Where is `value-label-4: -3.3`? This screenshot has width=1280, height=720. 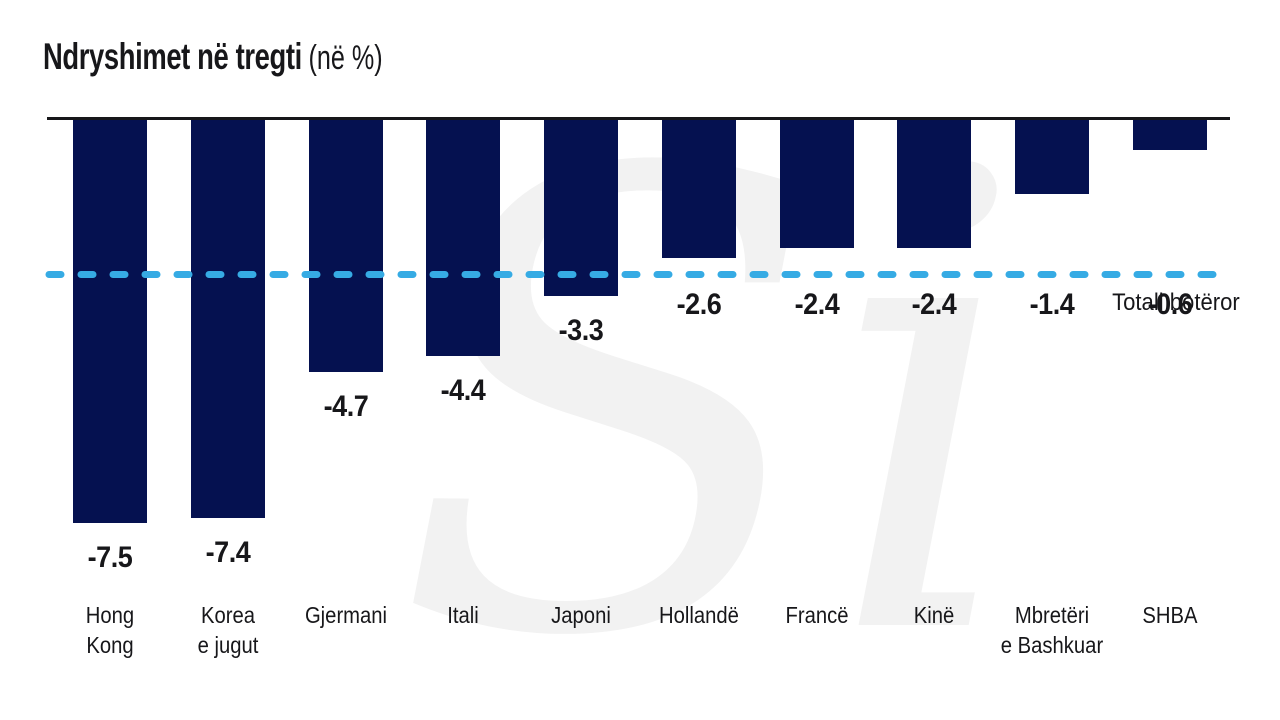
value-label-4: -3.3 is located at coordinates (581, 330).